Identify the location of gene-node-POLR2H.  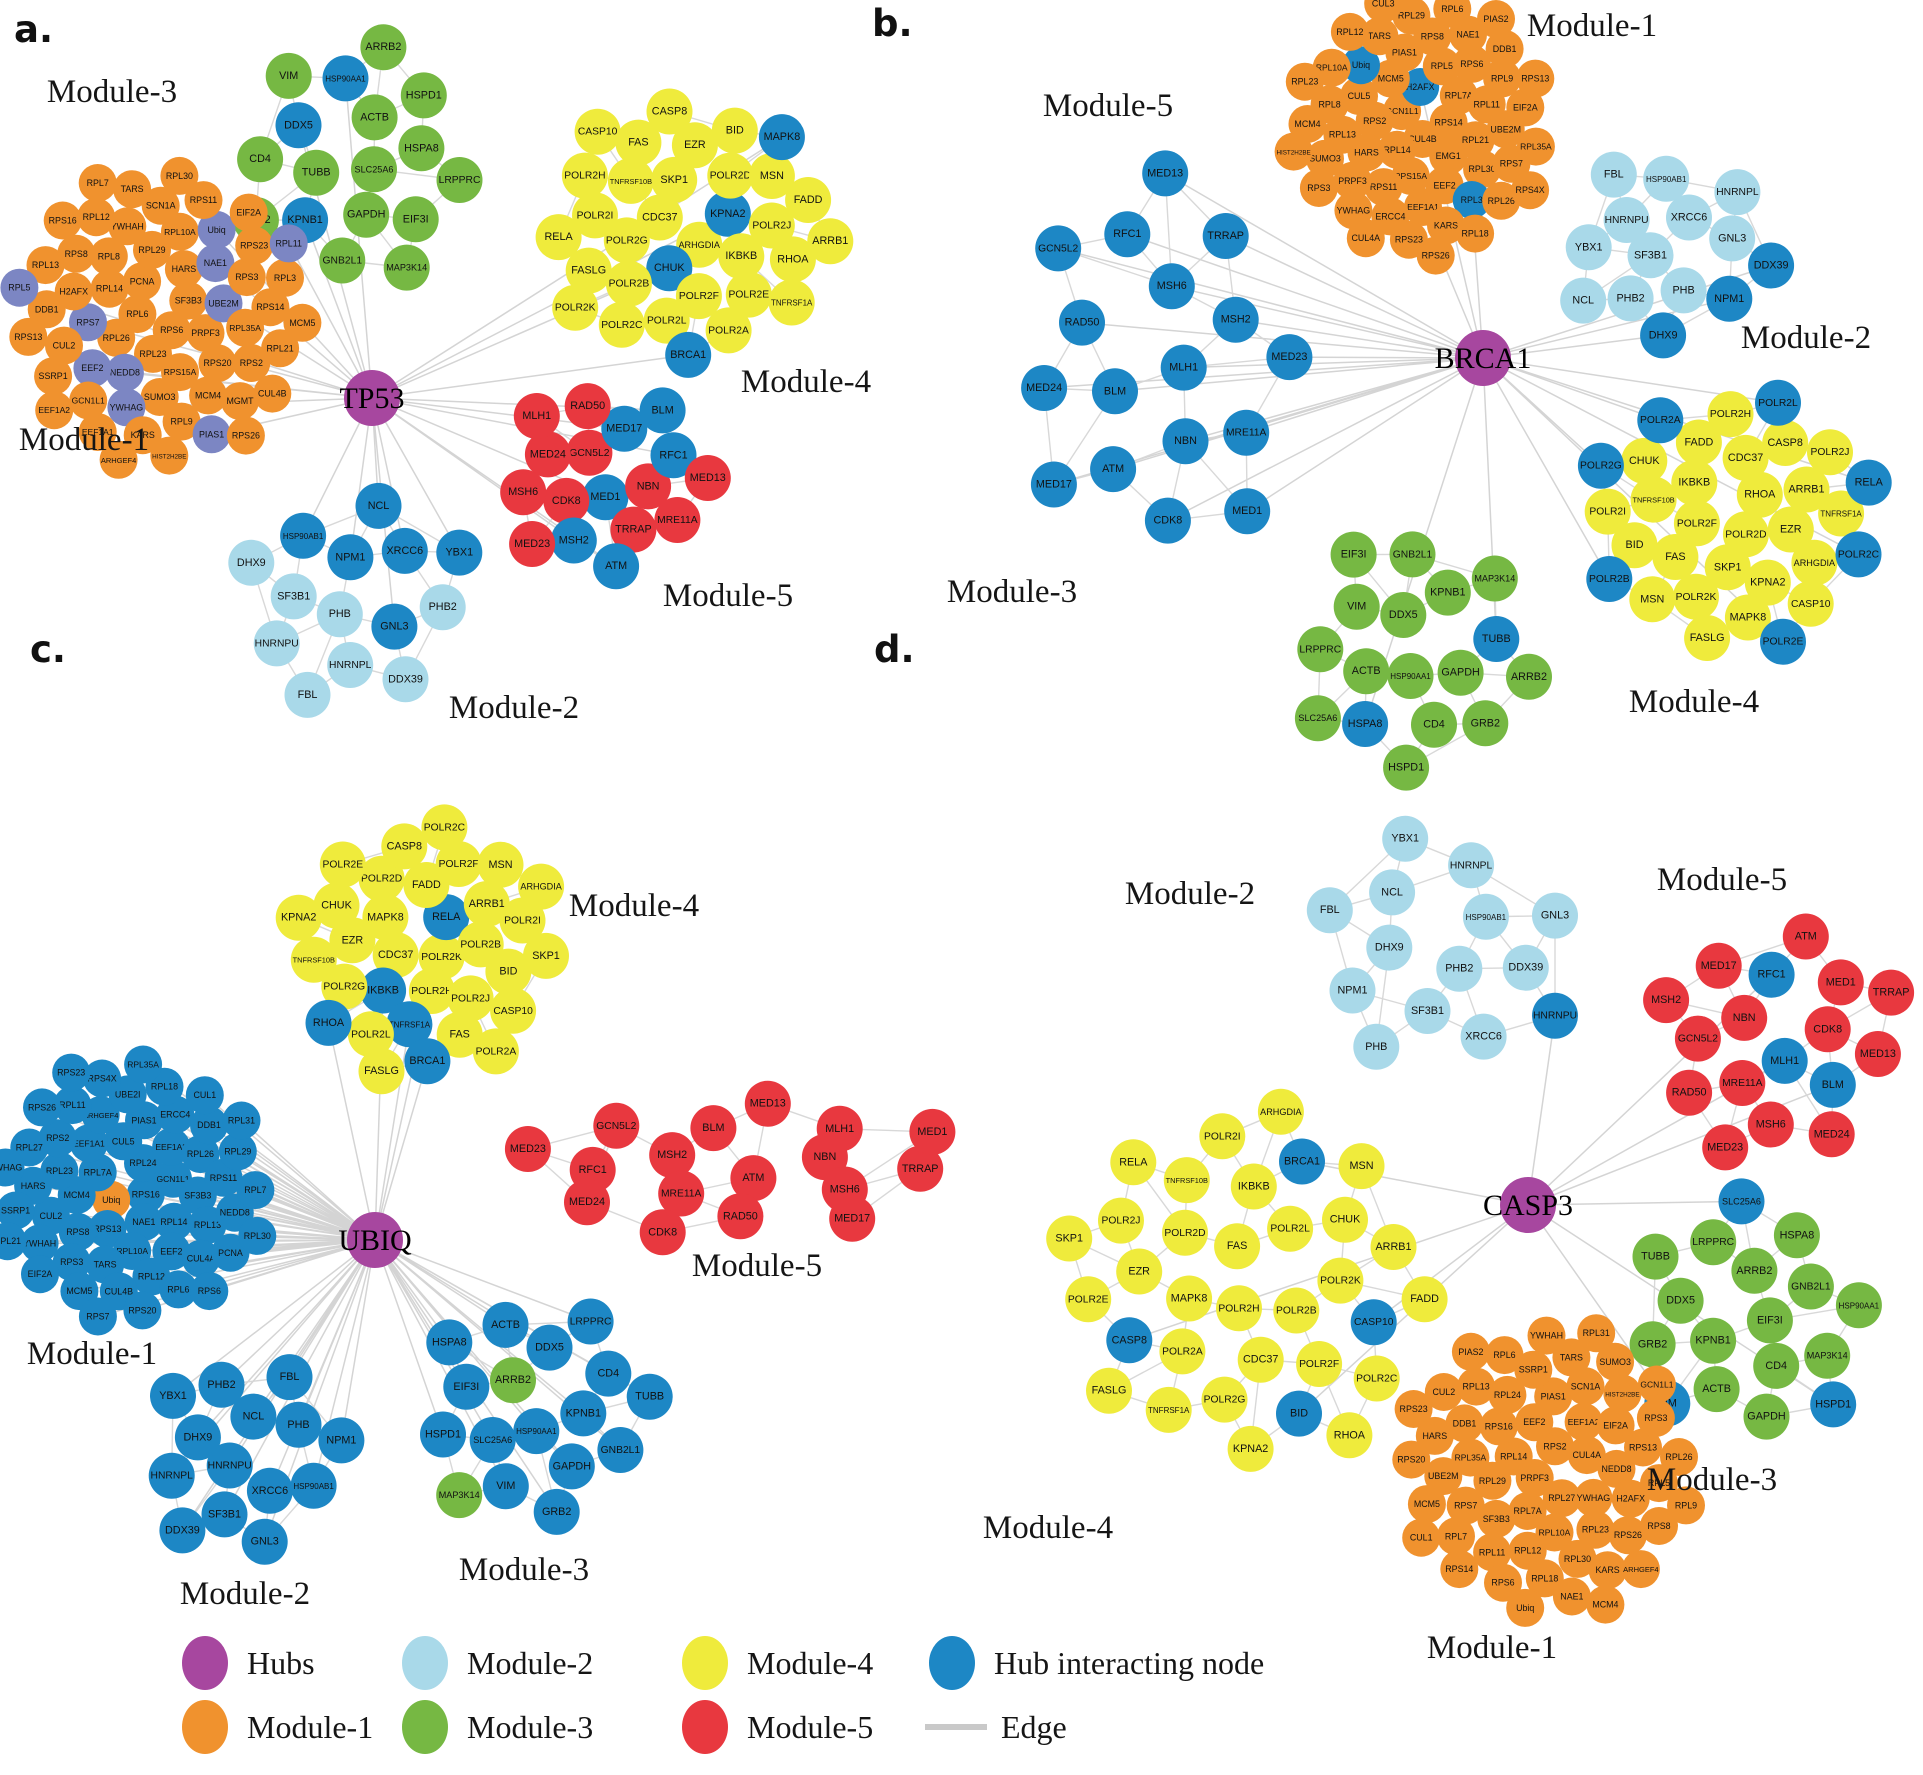
(584, 175).